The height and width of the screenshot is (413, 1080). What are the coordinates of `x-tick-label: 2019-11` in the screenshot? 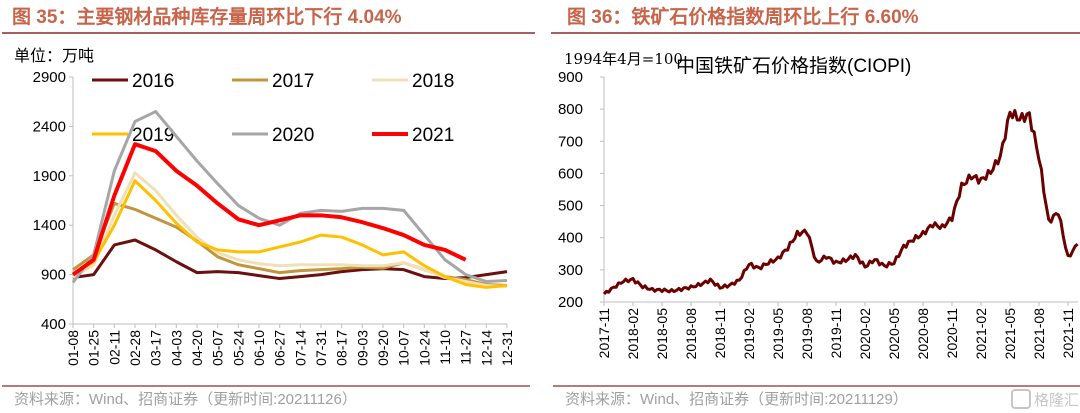 It's located at (836, 333).